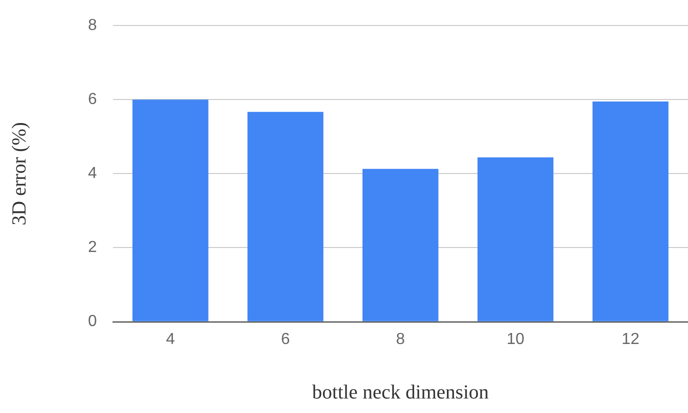  Describe the element at coordinates (92, 99) in the screenshot. I see `y-tick-label: 6` at that location.